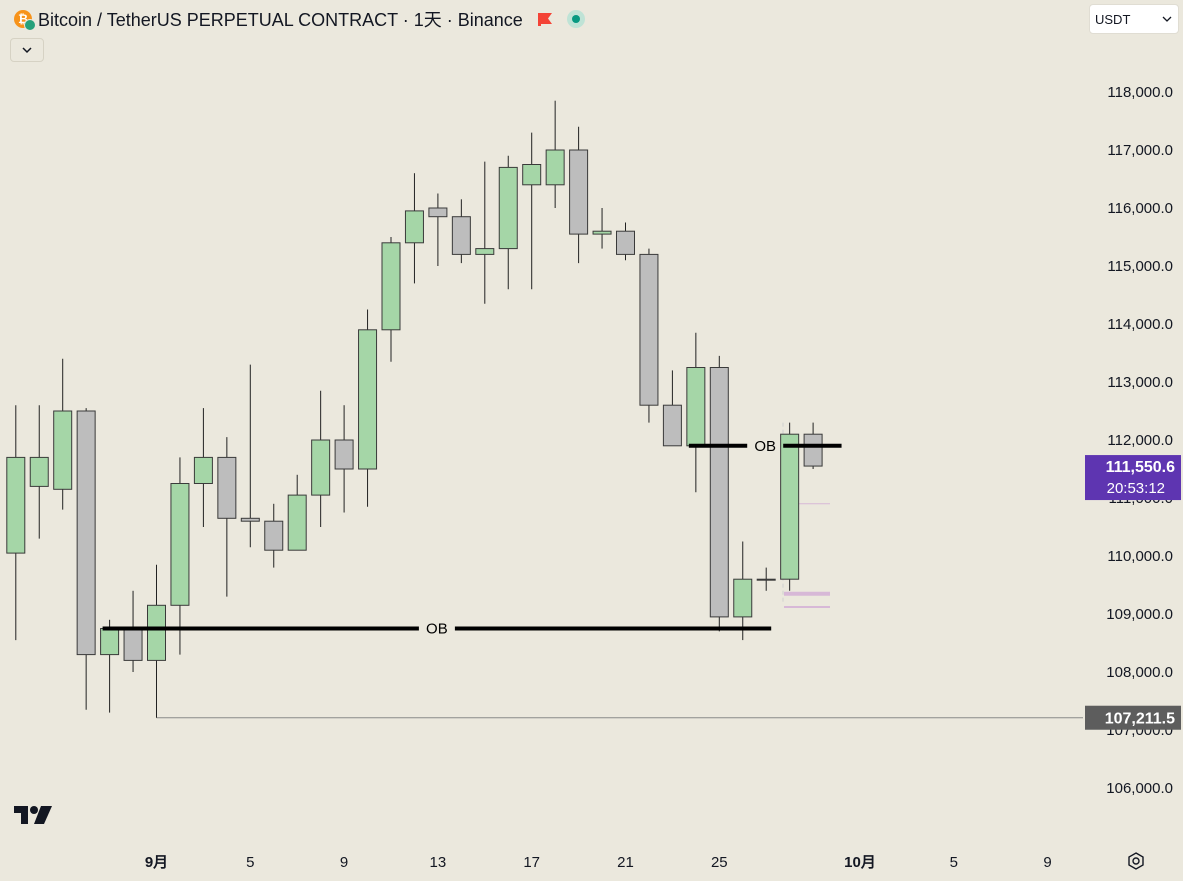 This screenshot has height=881, width=1183. I want to click on price-tick-label: 118,000.0, so click(1140, 92).